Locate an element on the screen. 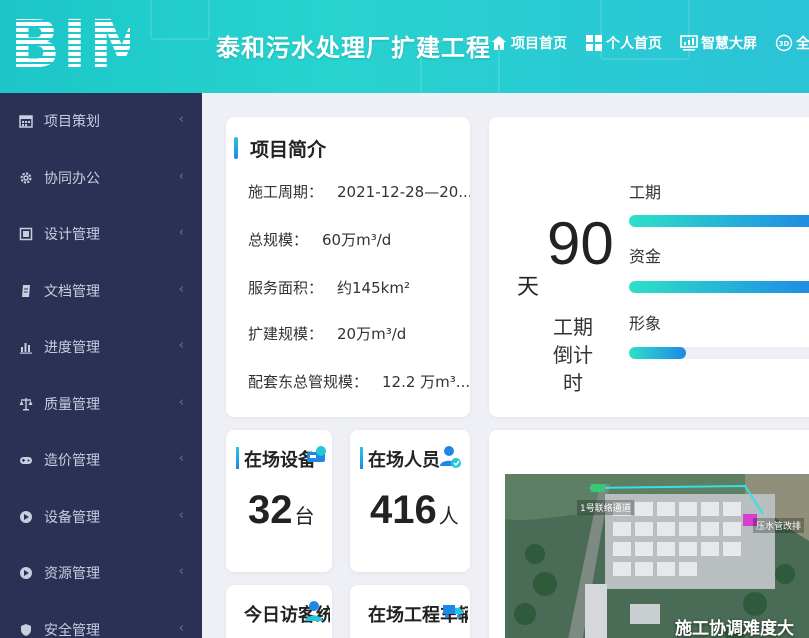 This screenshot has width=809, height=638. 3d-icon: 3D is located at coordinates (784, 43).